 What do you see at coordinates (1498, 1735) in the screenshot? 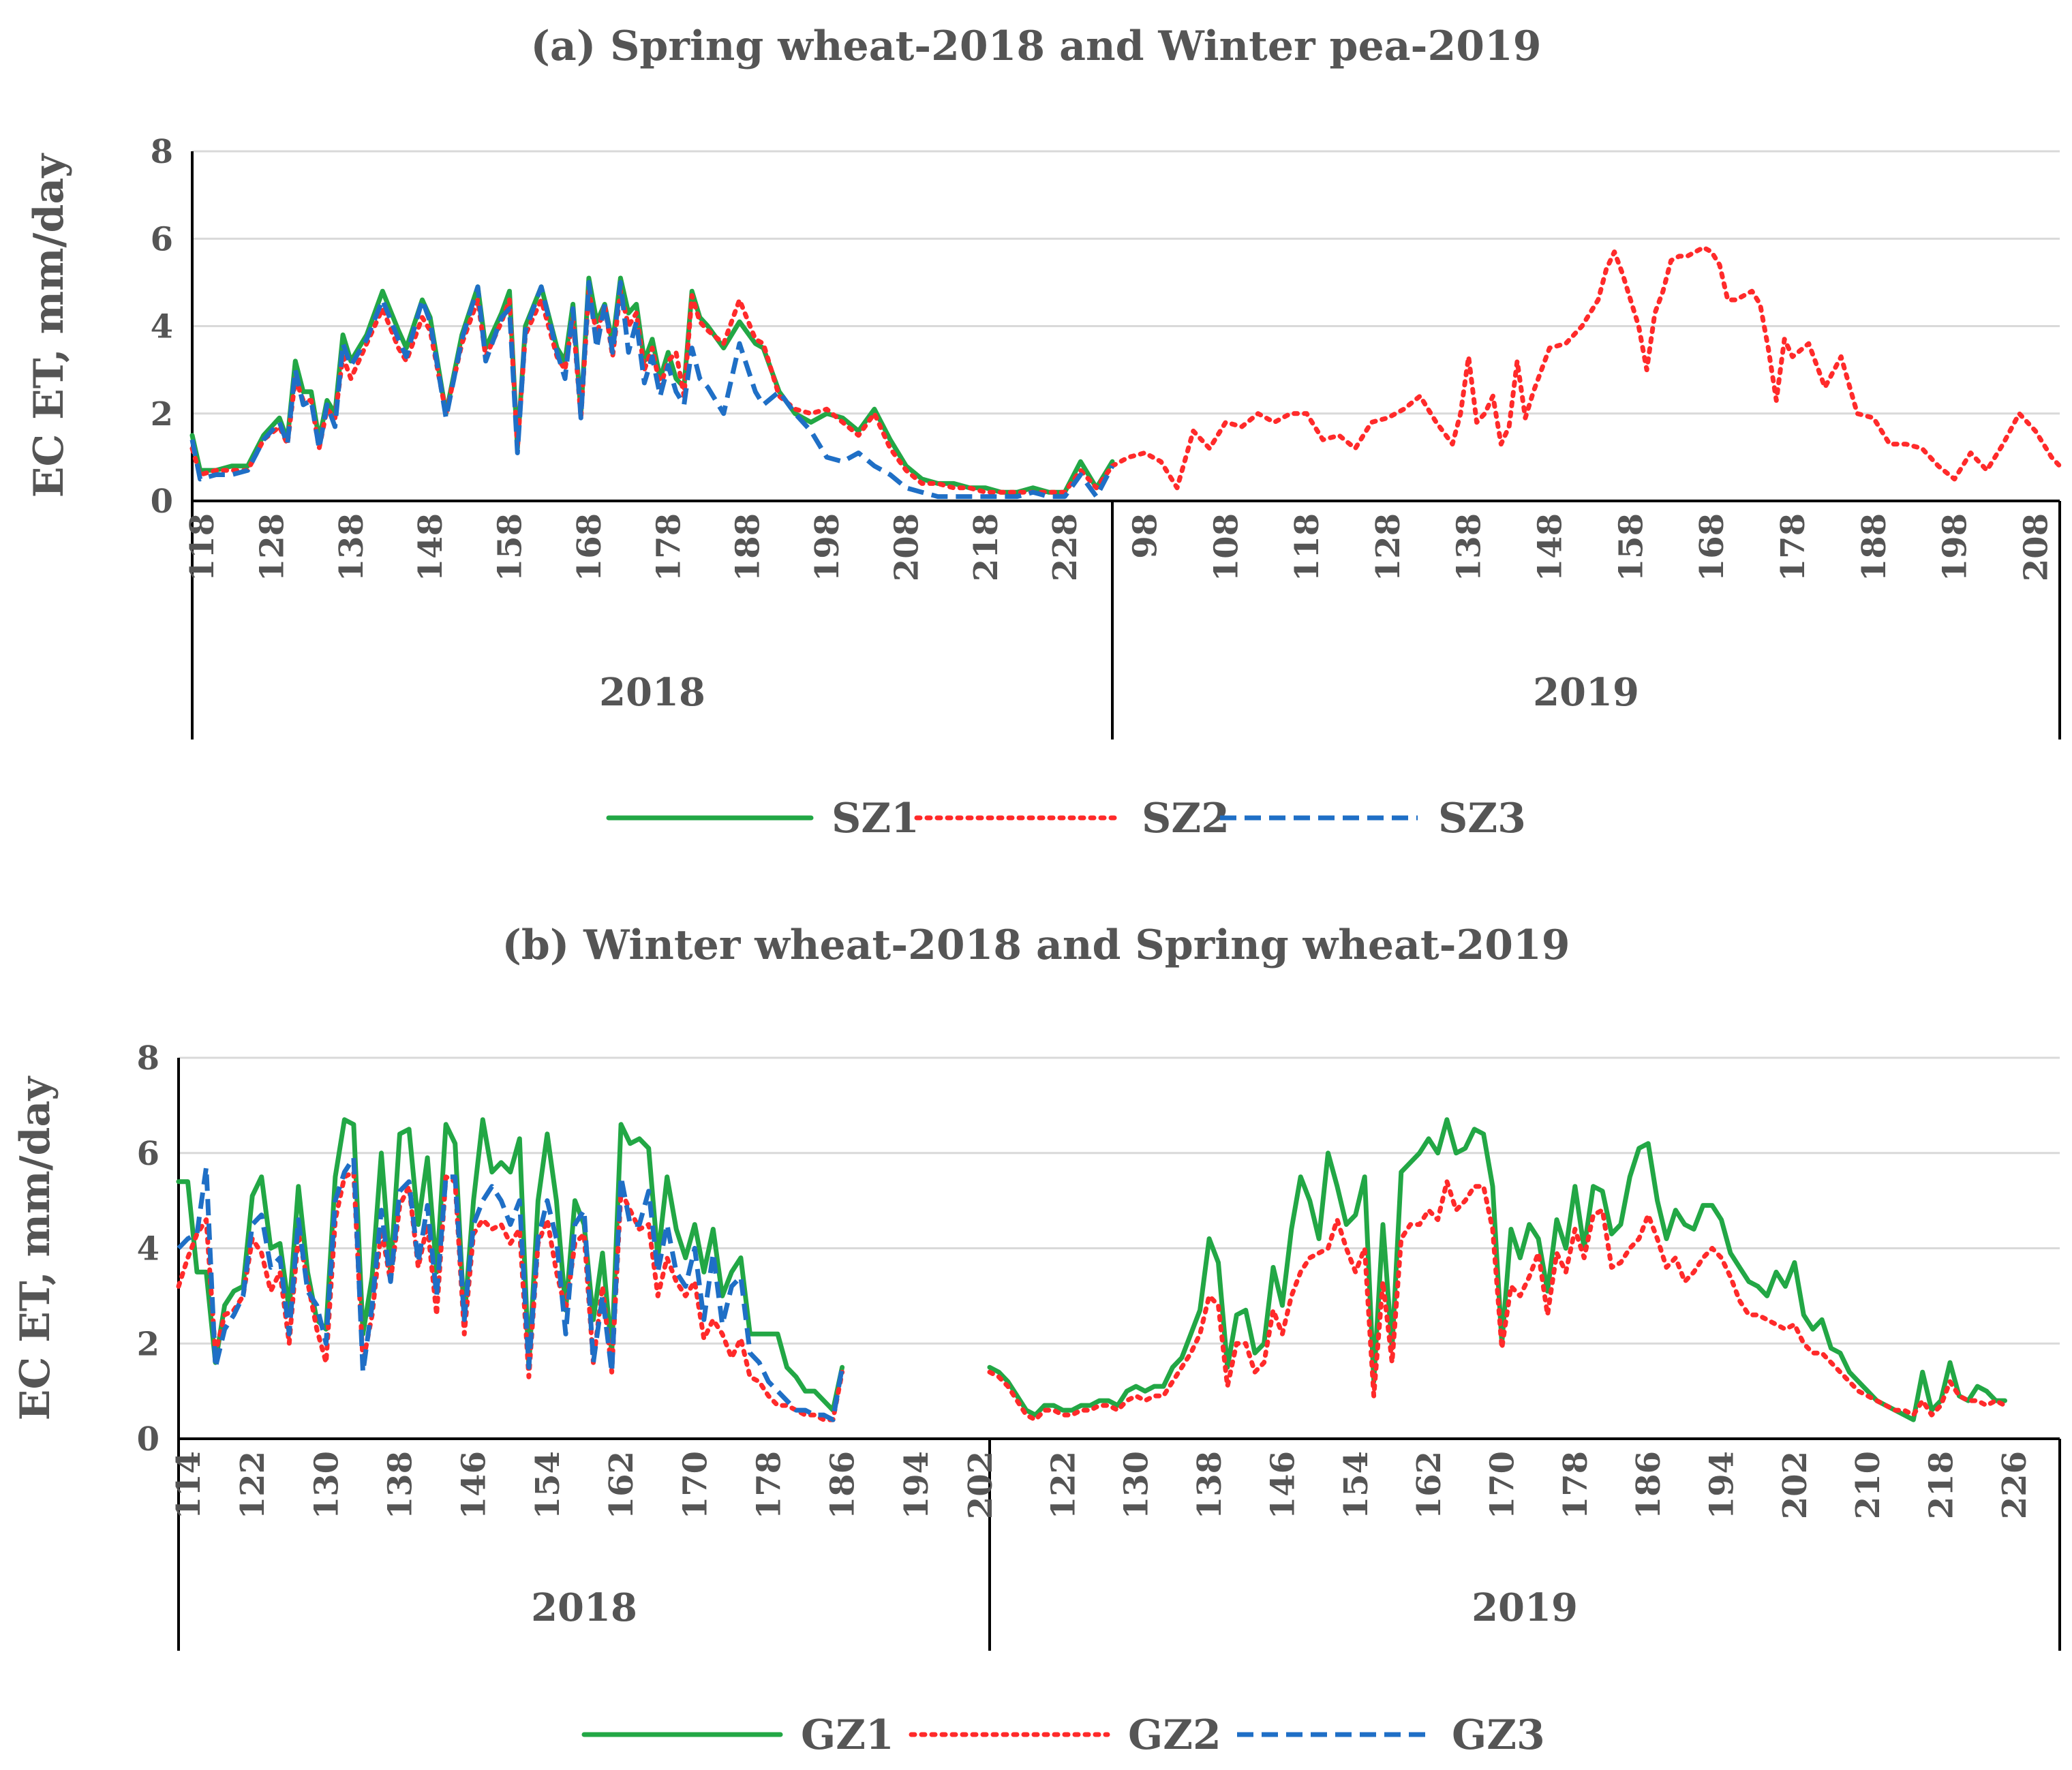
I see `legend-label-gz3: GZ3` at bounding box center [1498, 1735].